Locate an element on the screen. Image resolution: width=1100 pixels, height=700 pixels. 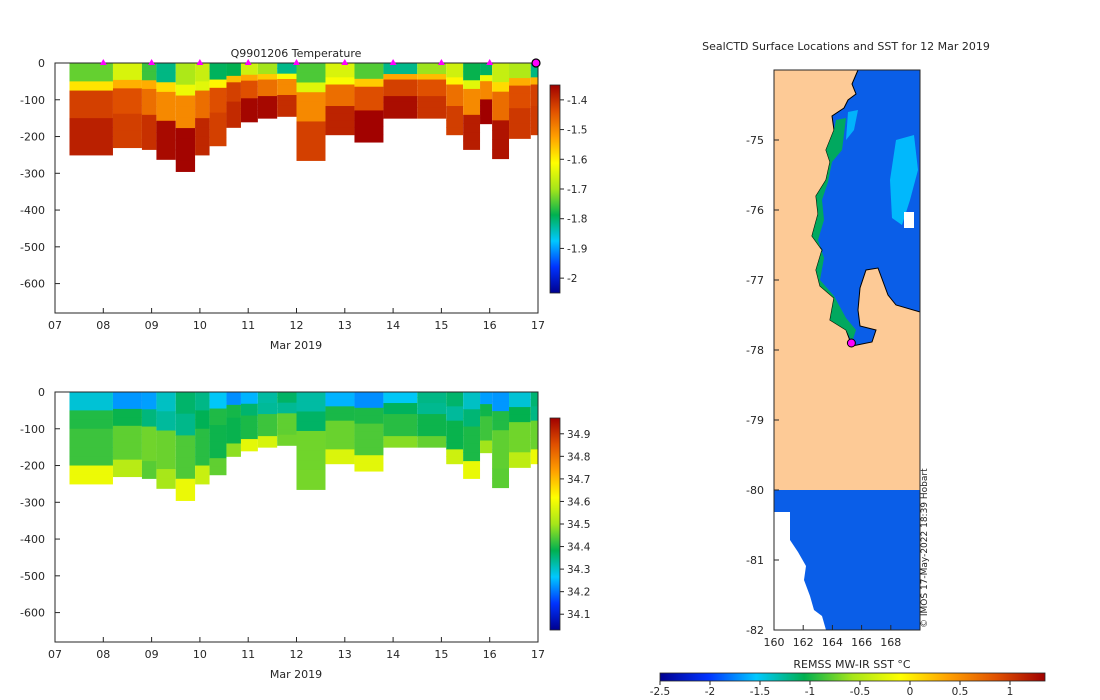
lat-tick-label: -81 is located at coordinates (755, 560).